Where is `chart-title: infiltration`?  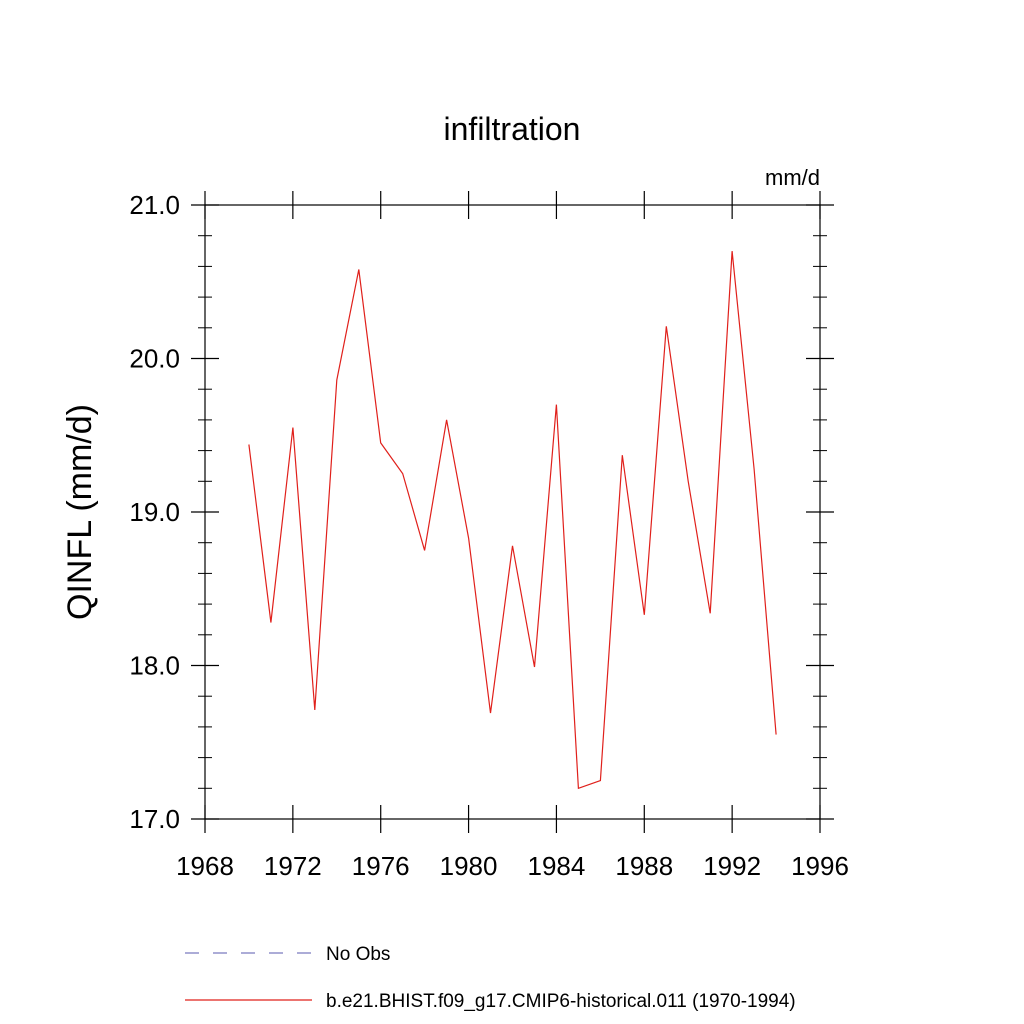
chart-title: infiltration is located at coordinates (512, 129).